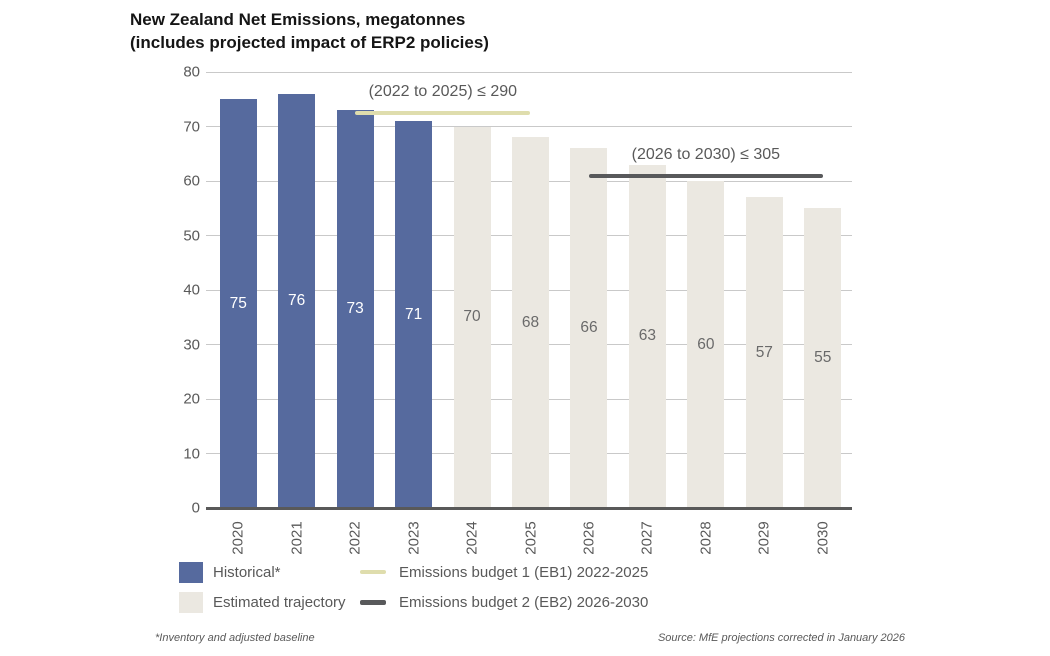 This screenshot has height=656, width=1050. I want to click on y-tick-label: 80, so click(191, 72).